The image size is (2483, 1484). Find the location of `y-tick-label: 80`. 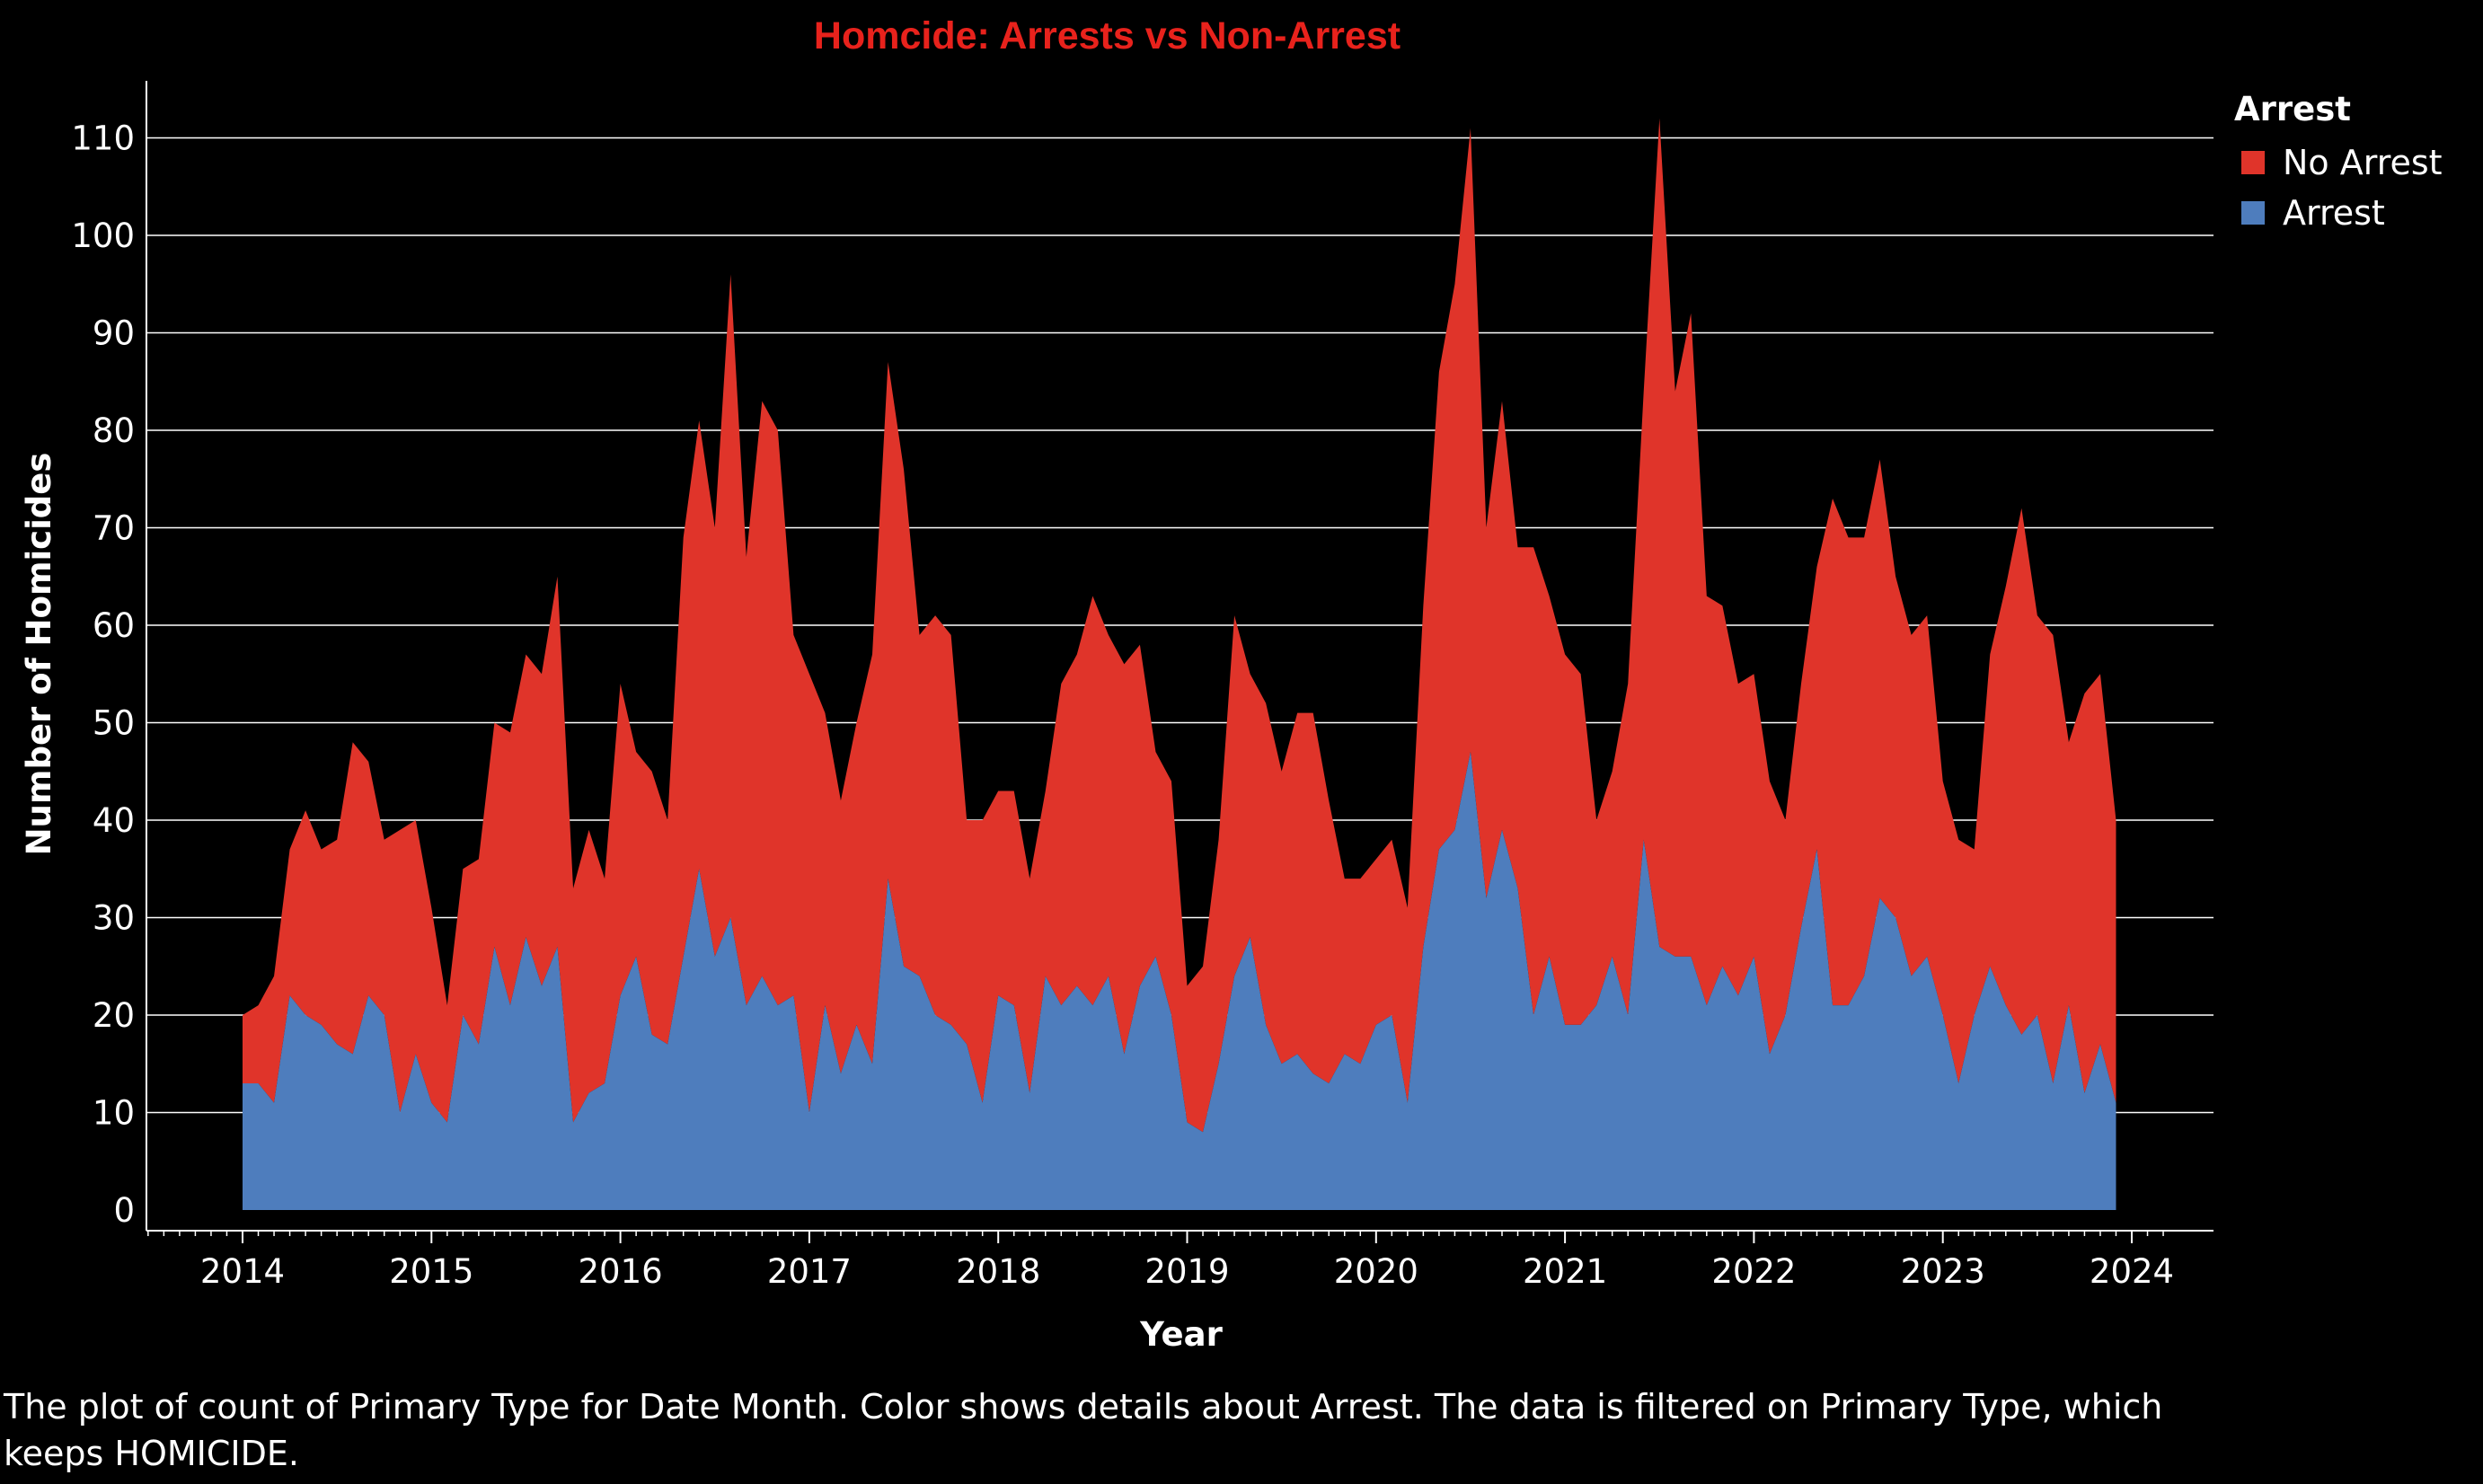

y-tick-label: 80 is located at coordinates (114, 430).